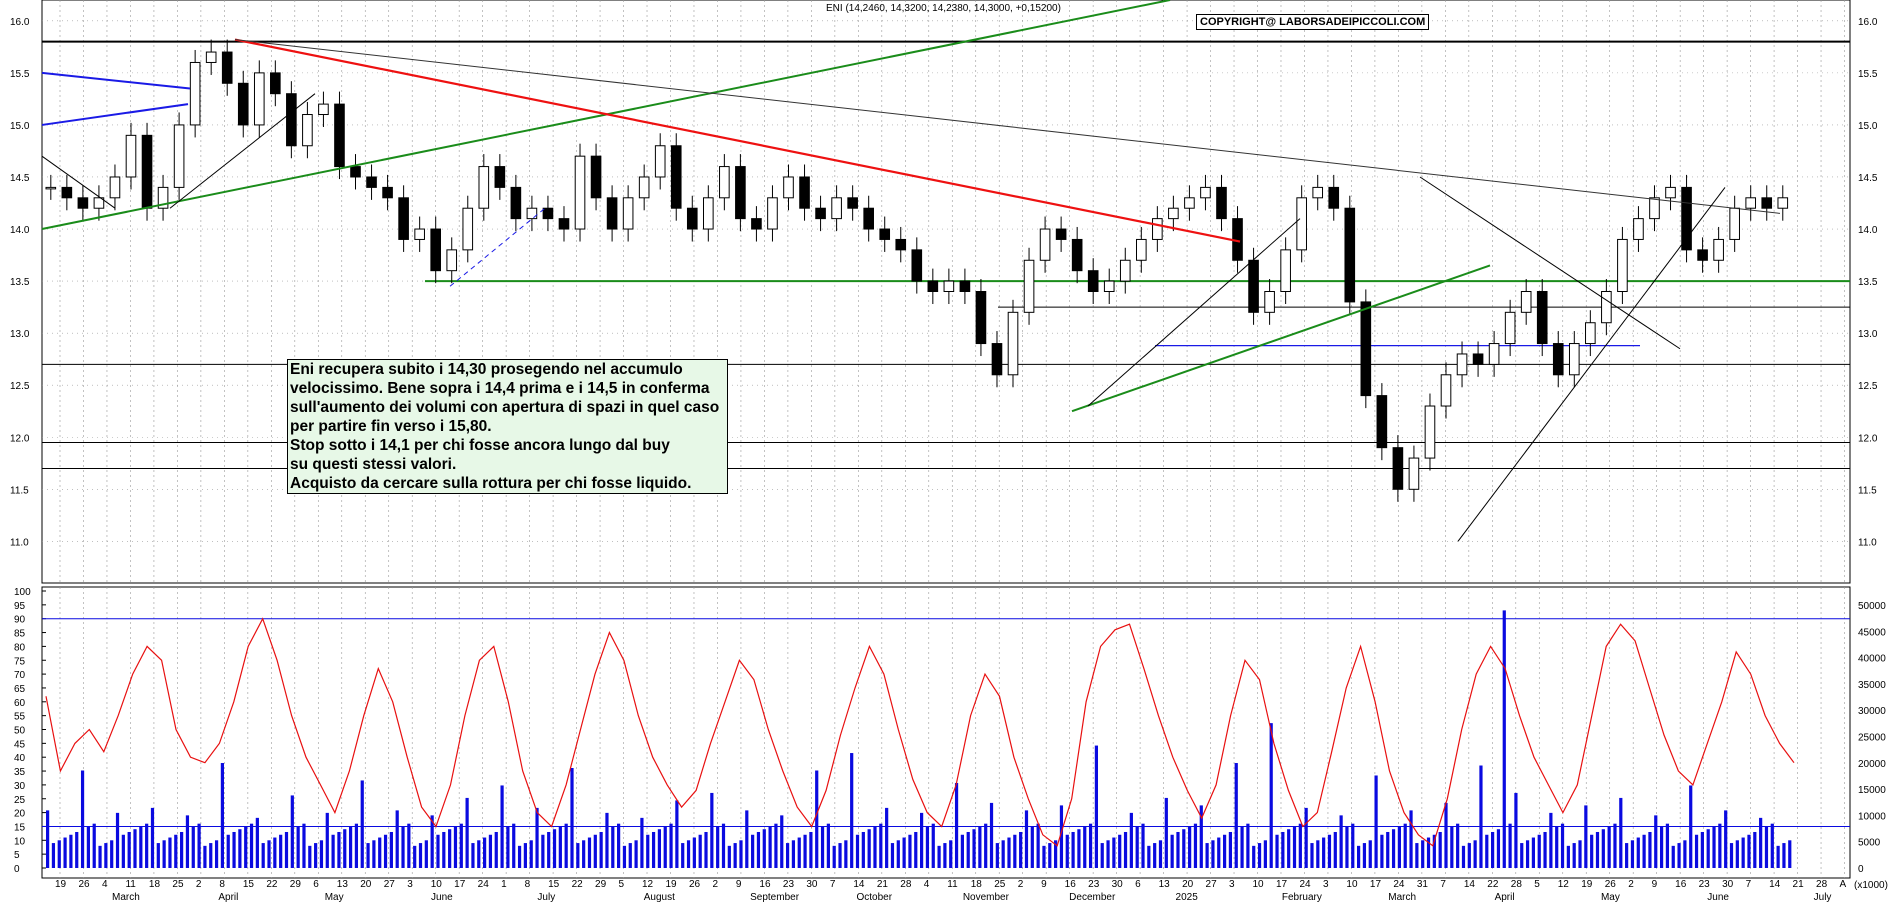 This screenshot has width=1890, height=903. I want to click on volume-tick-label-right: 45000, so click(1872, 632).